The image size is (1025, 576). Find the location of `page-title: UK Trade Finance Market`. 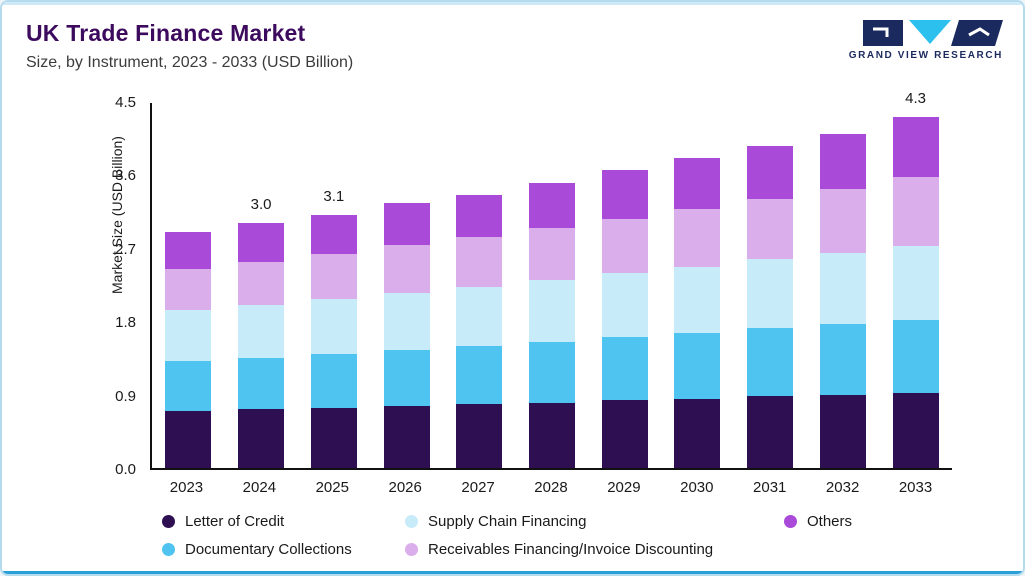

page-title: UK Trade Finance Market is located at coordinates (166, 33).